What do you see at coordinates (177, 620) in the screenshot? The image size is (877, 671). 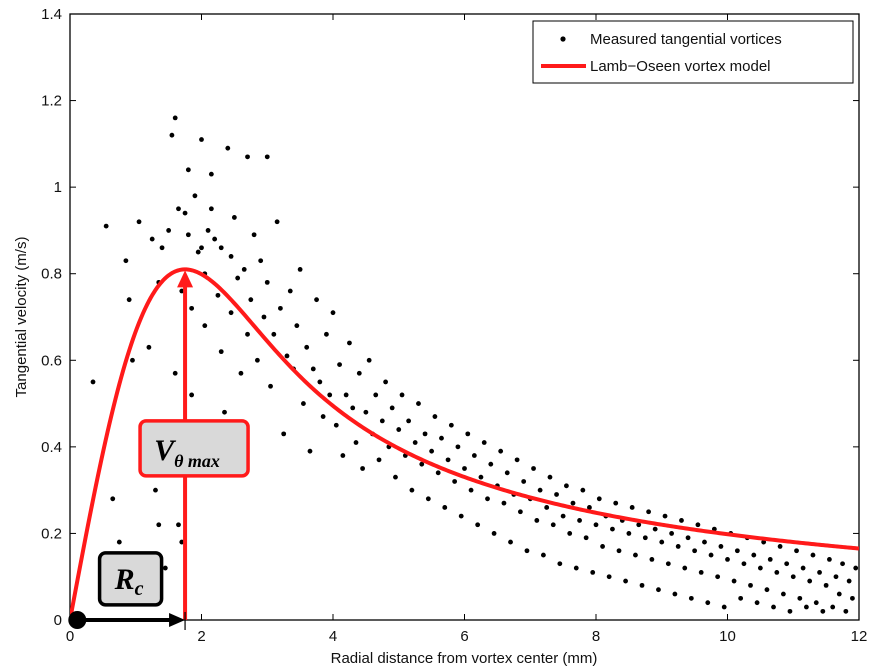 I see `rc-arrow-head` at bounding box center [177, 620].